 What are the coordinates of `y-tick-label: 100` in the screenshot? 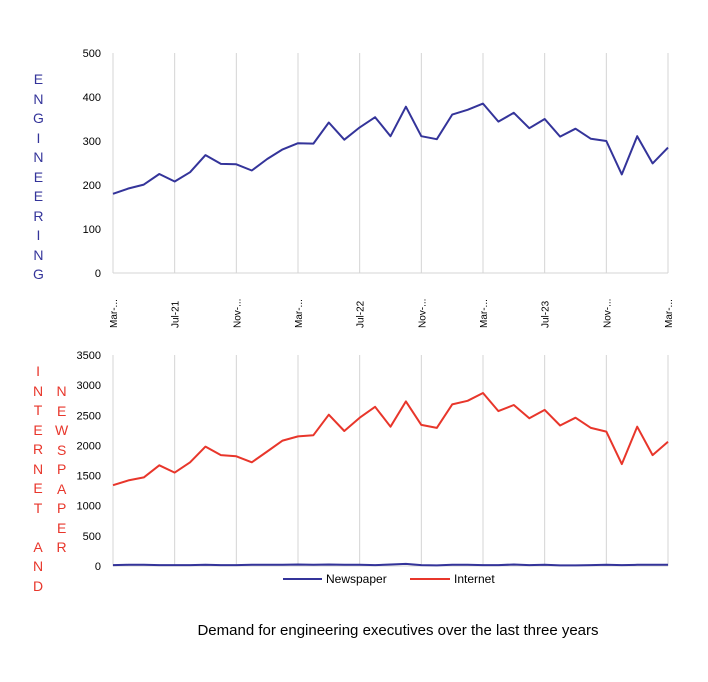 It's located at (92, 230).